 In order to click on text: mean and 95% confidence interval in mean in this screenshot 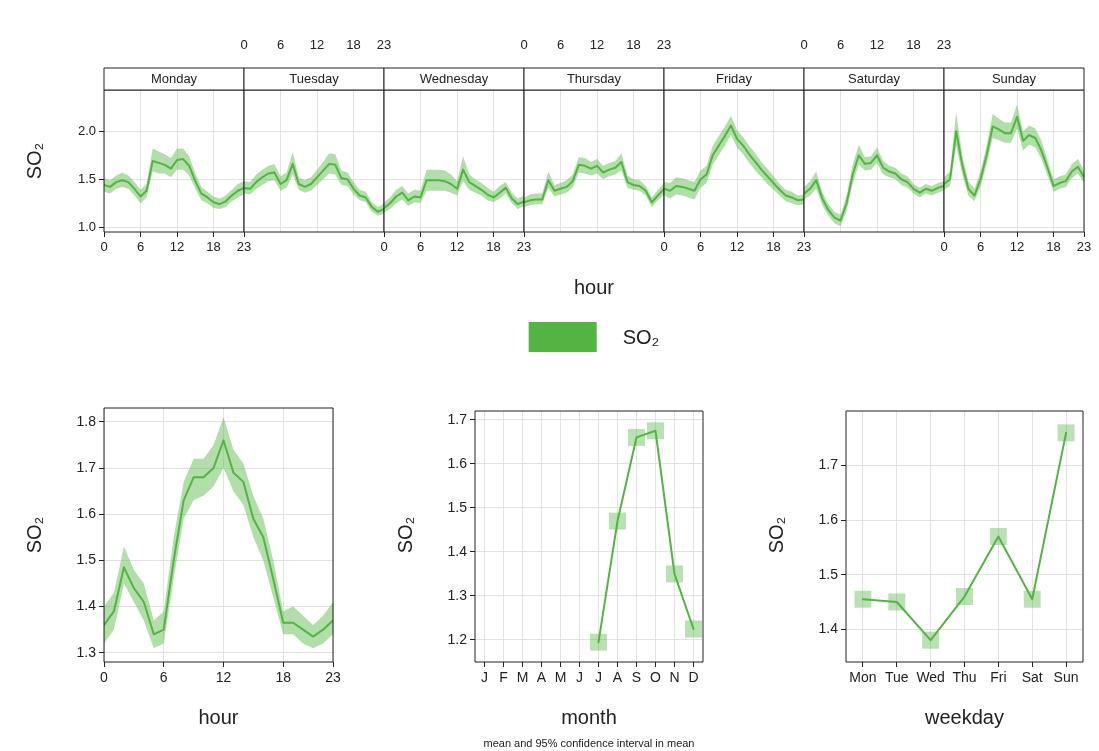, I will do `click(589, 743)`.